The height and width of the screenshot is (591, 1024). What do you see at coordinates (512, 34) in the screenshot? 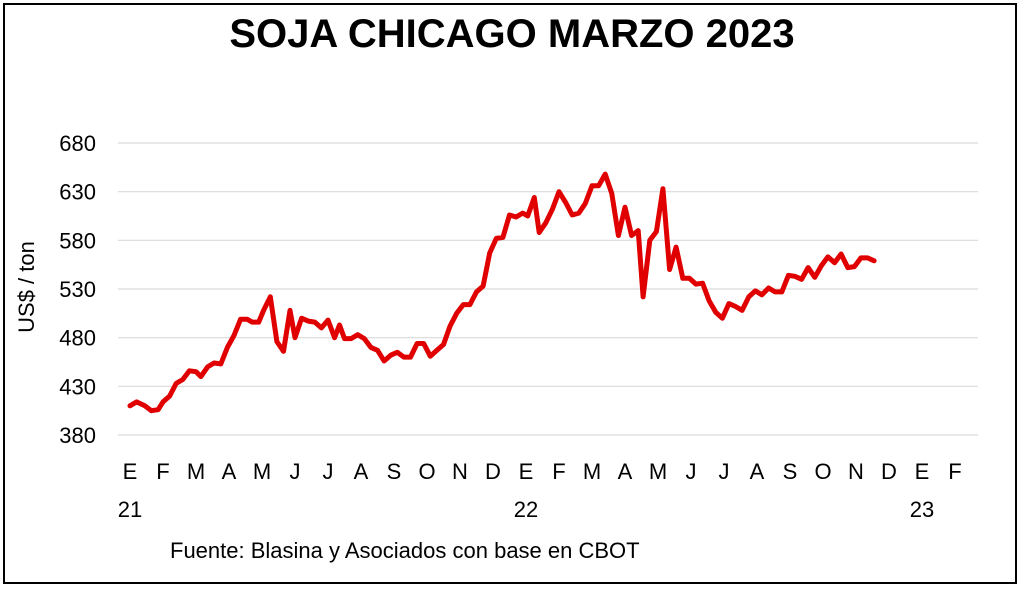
I see `chart-title: SOJA CHICAGO MARZO 2023` at bounding box center [512, 34].